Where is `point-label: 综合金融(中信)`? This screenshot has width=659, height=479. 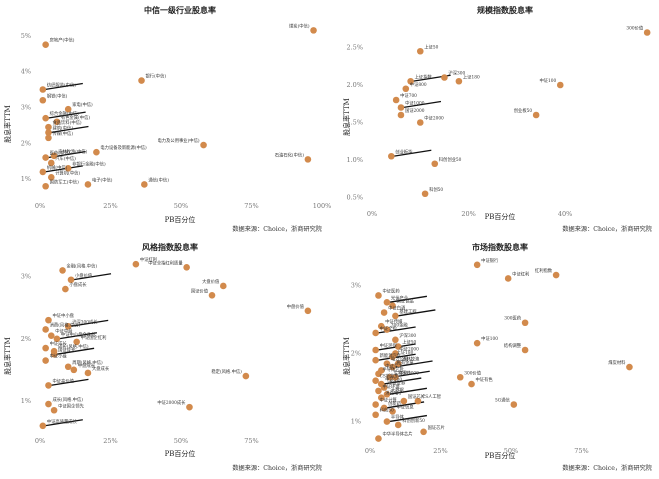 point-label: 综合金融(中信) is located at coordinates (64, 113).